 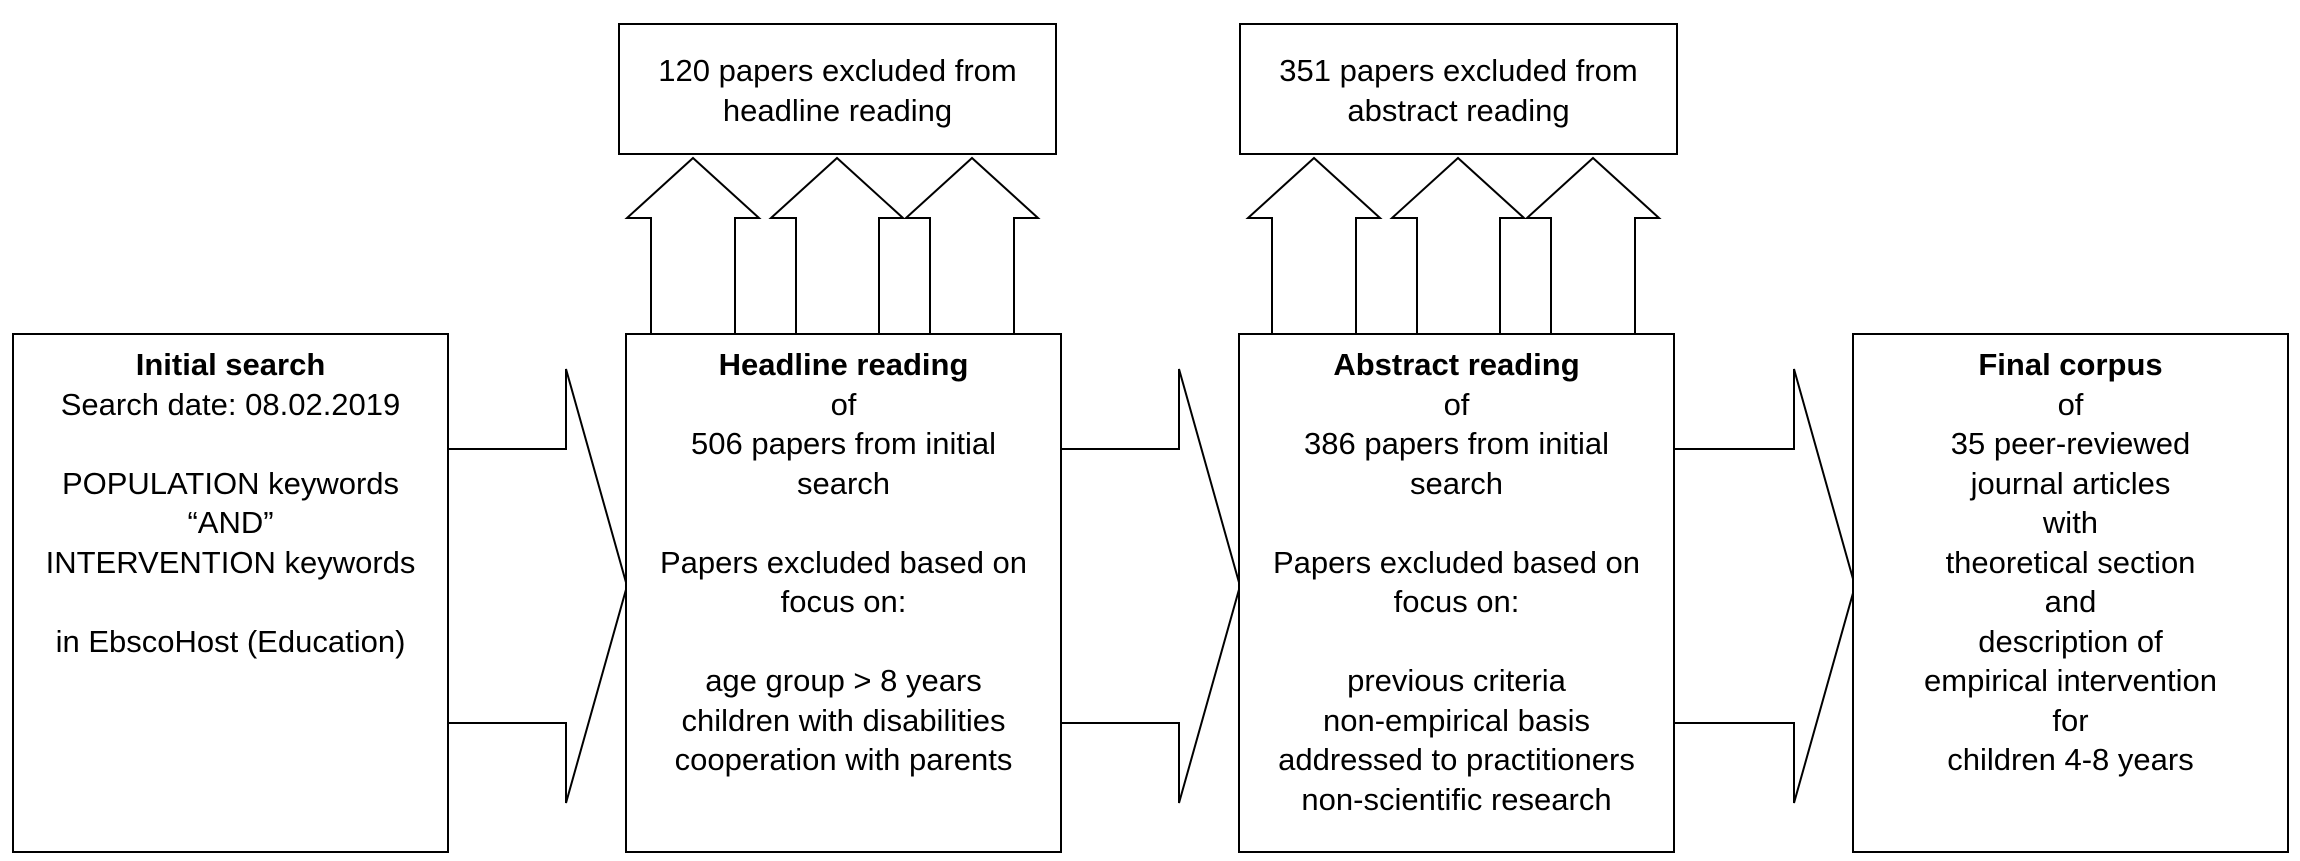 What do you see at coordinates (843, 759) in the screenshot?
I see `step-line: cooperation with parents` at bounding box center [843, 759].